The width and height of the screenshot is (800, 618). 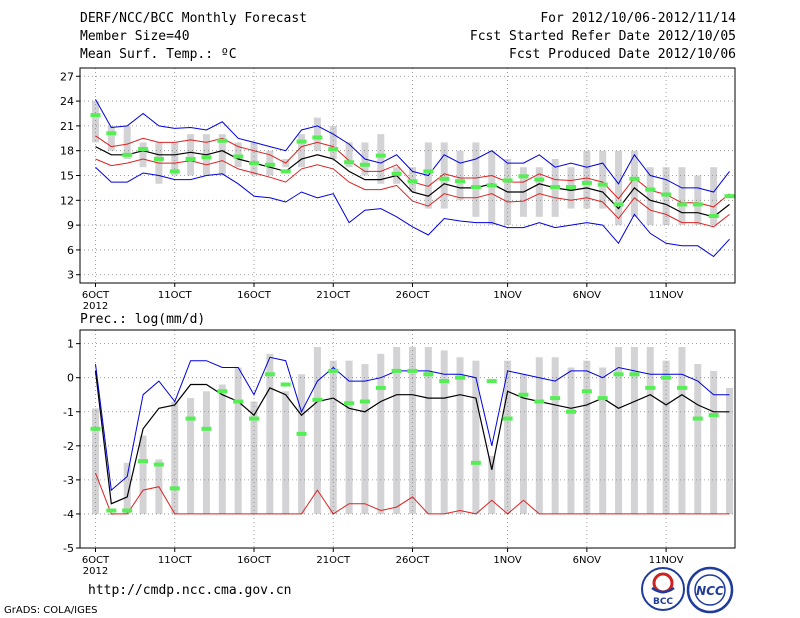 I want to click on prec-ytick-label: 0, so click(x=70, y=378).